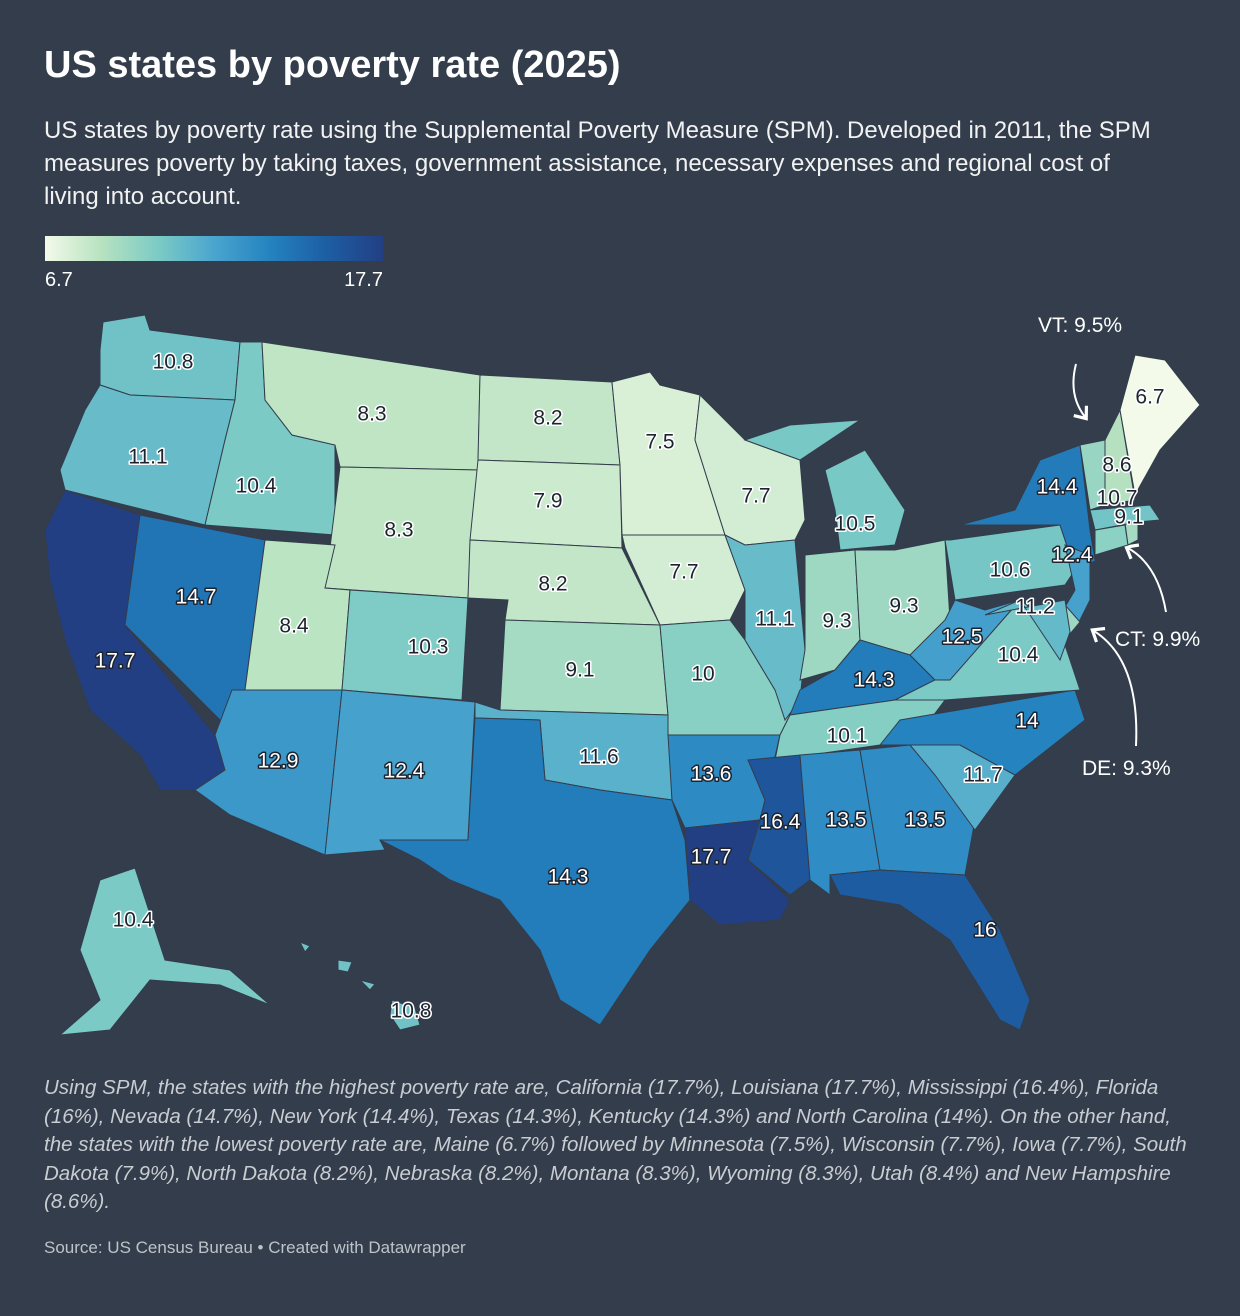 The width and height of the screenshot is (1240, 1316). What do you see at coordinates (1010, 570) in the screenshot?
I see `value-label: 10.6` at bounding box center [1010, 570].